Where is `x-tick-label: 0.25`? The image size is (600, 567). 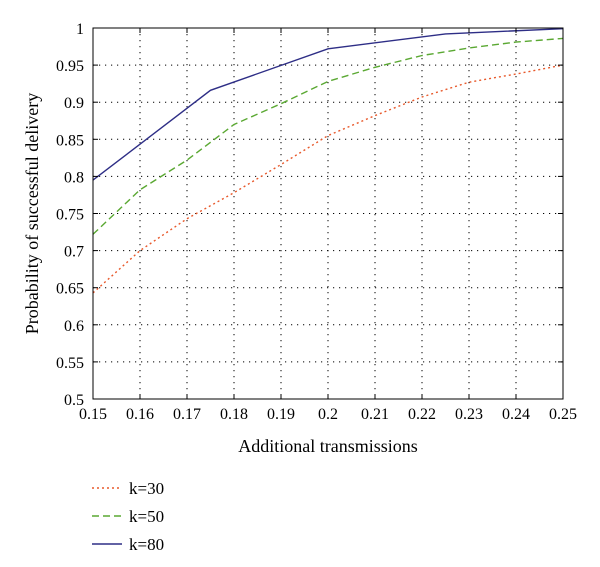 x-tick-label: 0.25 is located at coordinates (563, 414).